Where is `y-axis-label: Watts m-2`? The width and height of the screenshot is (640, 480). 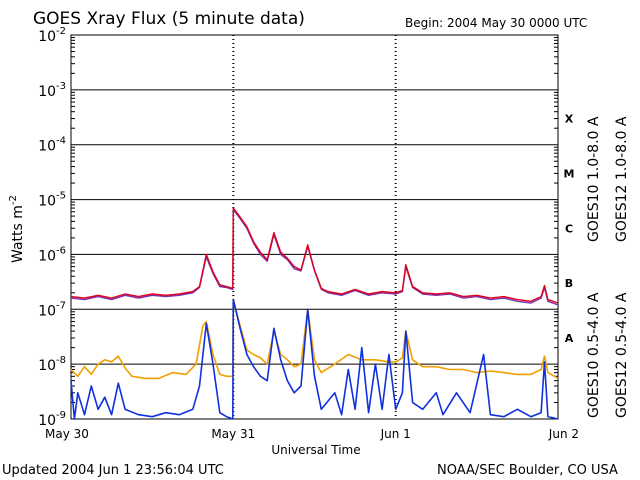 y-axis-label: Watts m-2 is located at coordinates (17, 229).